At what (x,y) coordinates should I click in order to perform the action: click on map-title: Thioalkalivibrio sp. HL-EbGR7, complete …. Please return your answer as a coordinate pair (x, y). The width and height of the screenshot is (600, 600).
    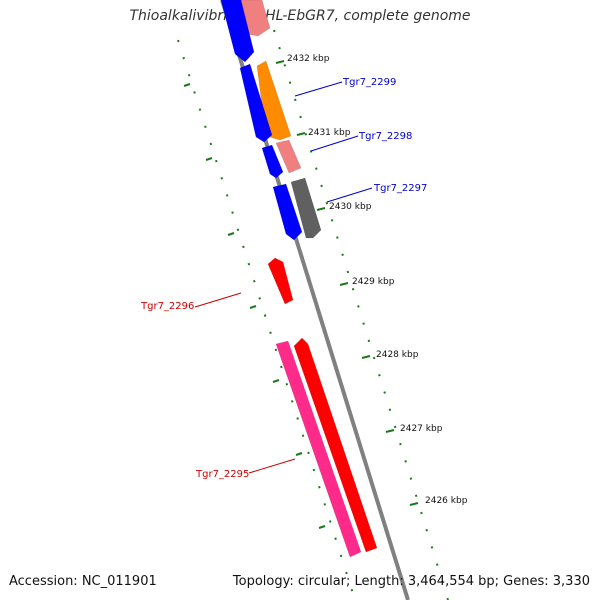
    Looking at the image, I should click on (300, 16).